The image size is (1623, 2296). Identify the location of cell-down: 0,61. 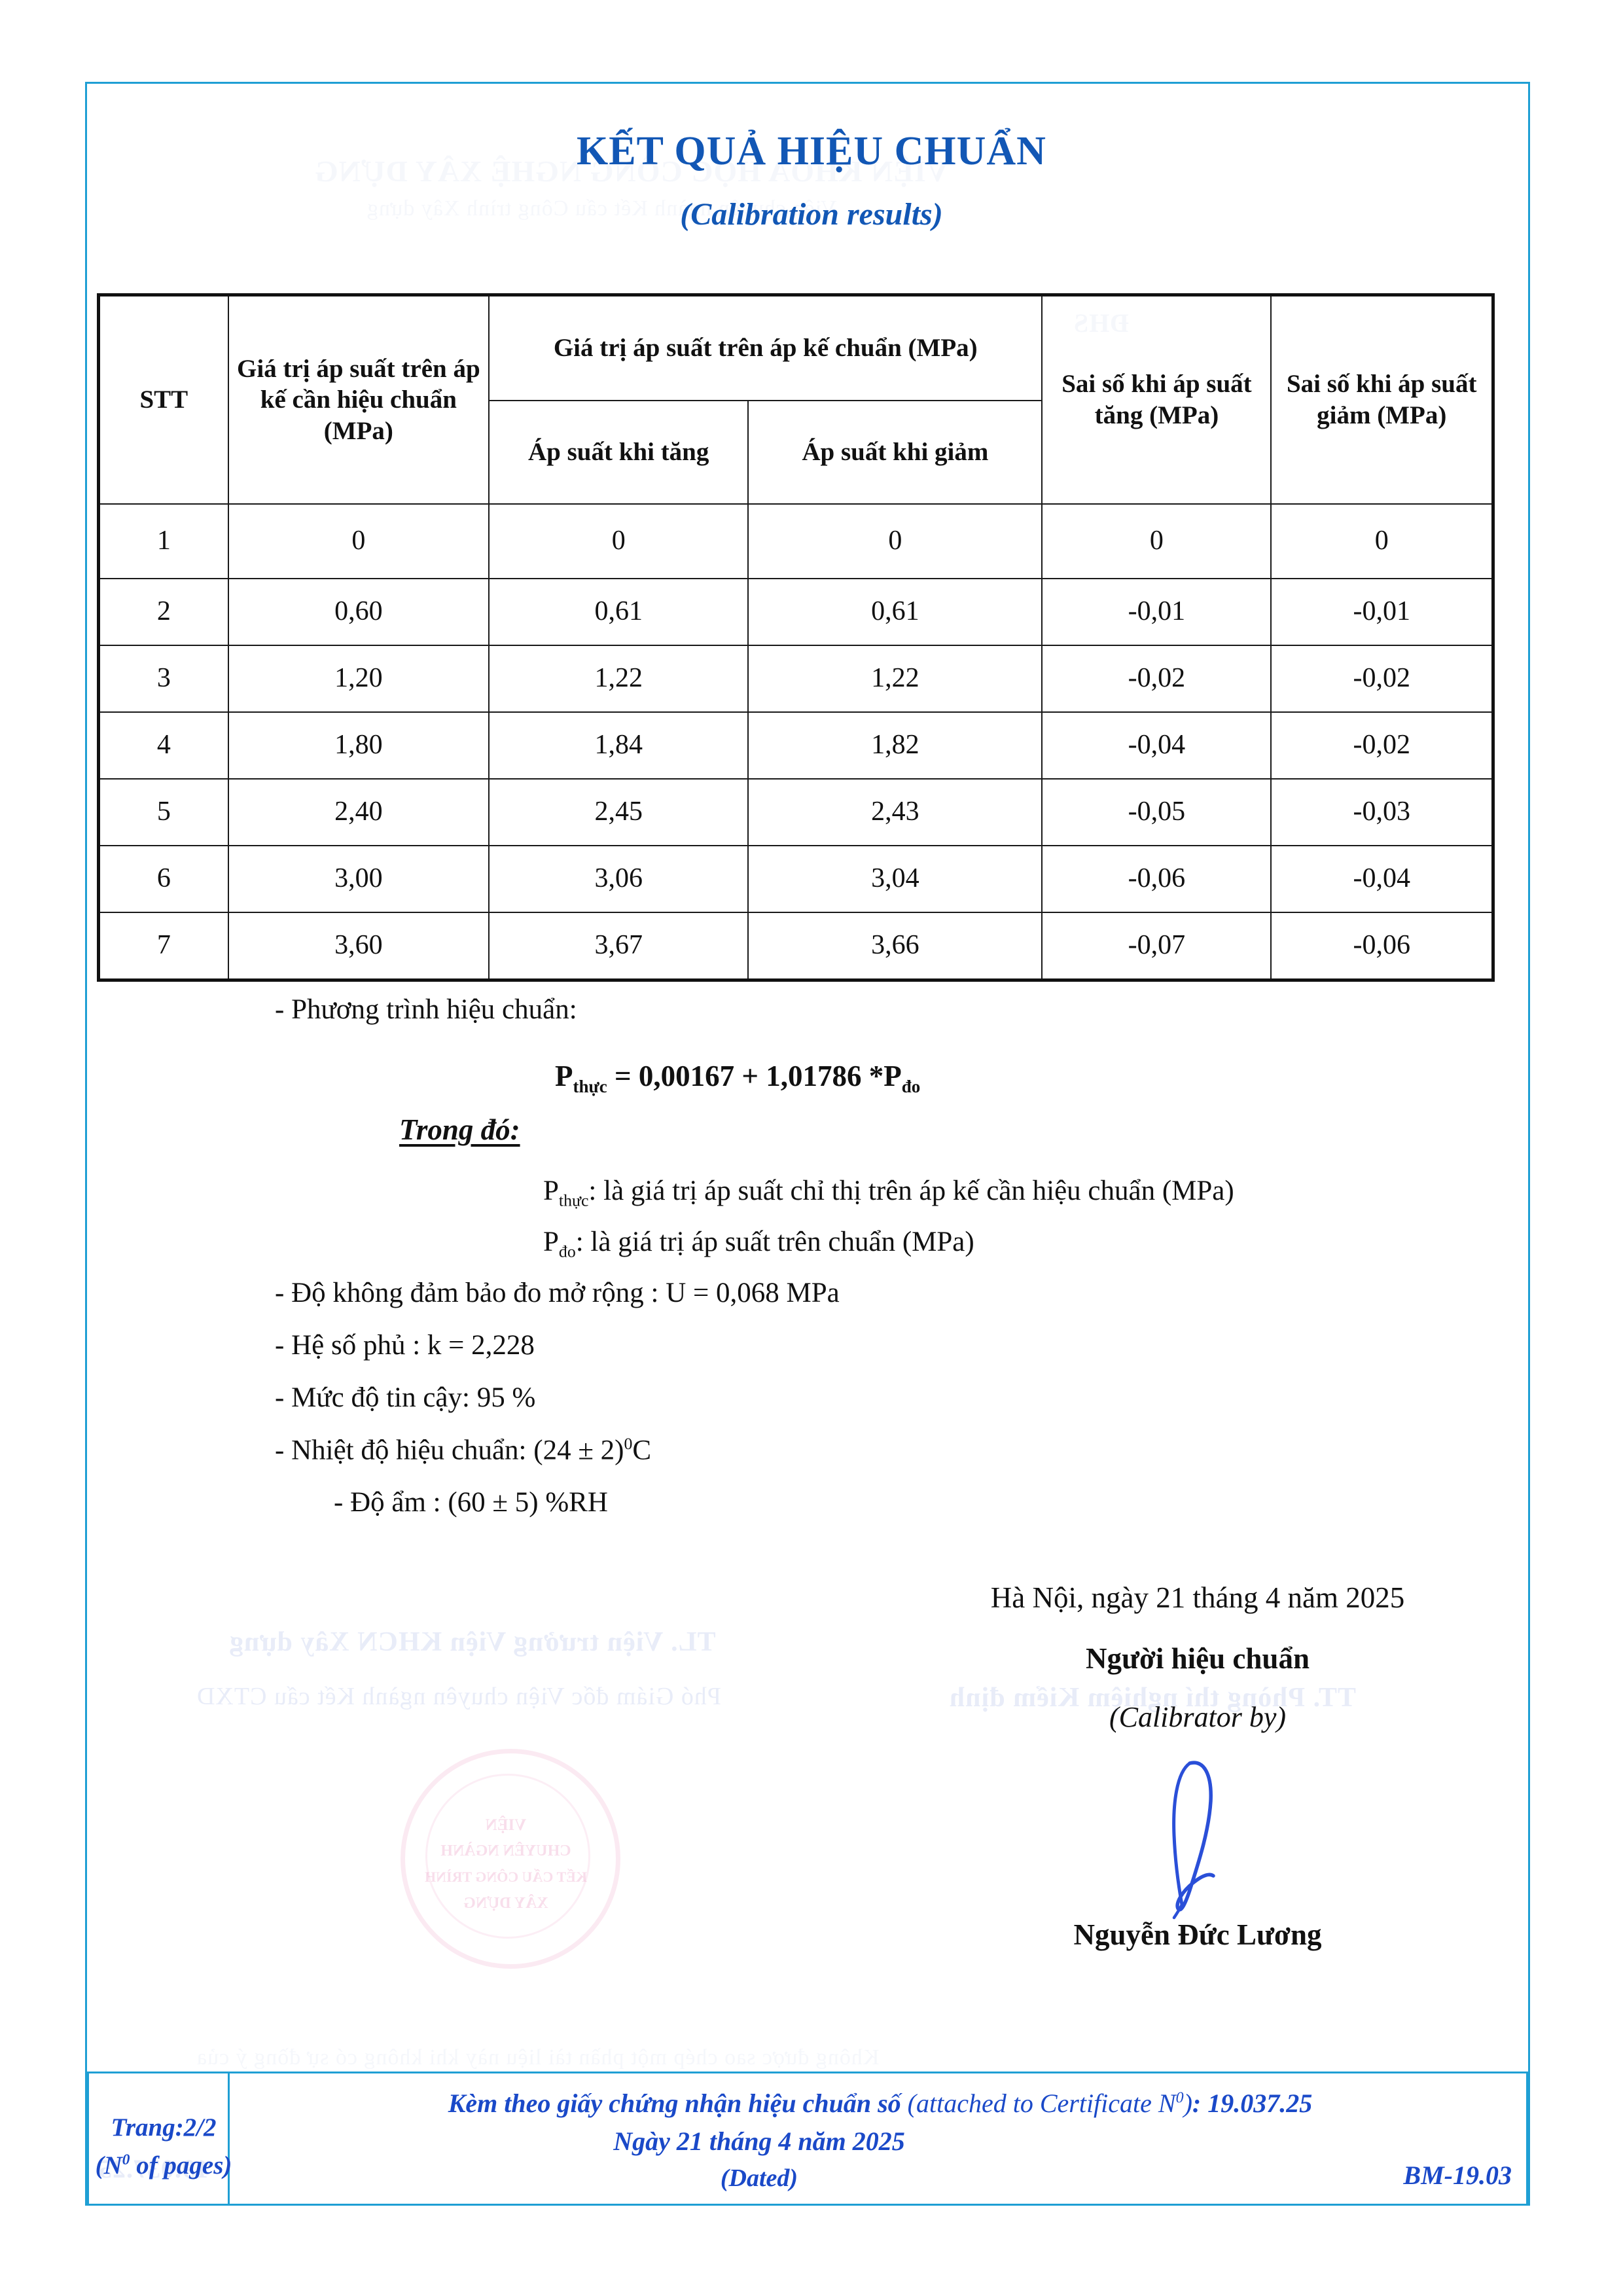
(895, 612).